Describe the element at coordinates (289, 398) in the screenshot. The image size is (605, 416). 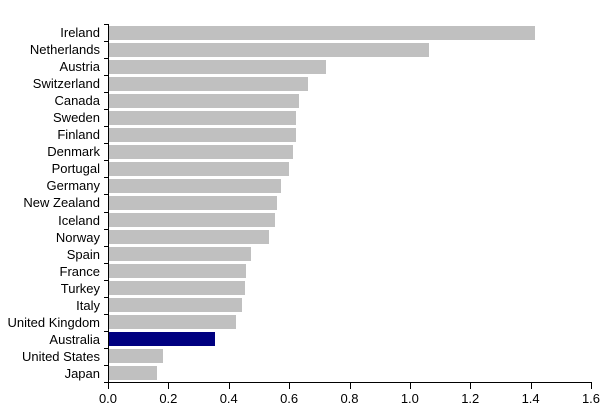
I see `x-axis-tick-label: 0.6` at that location.